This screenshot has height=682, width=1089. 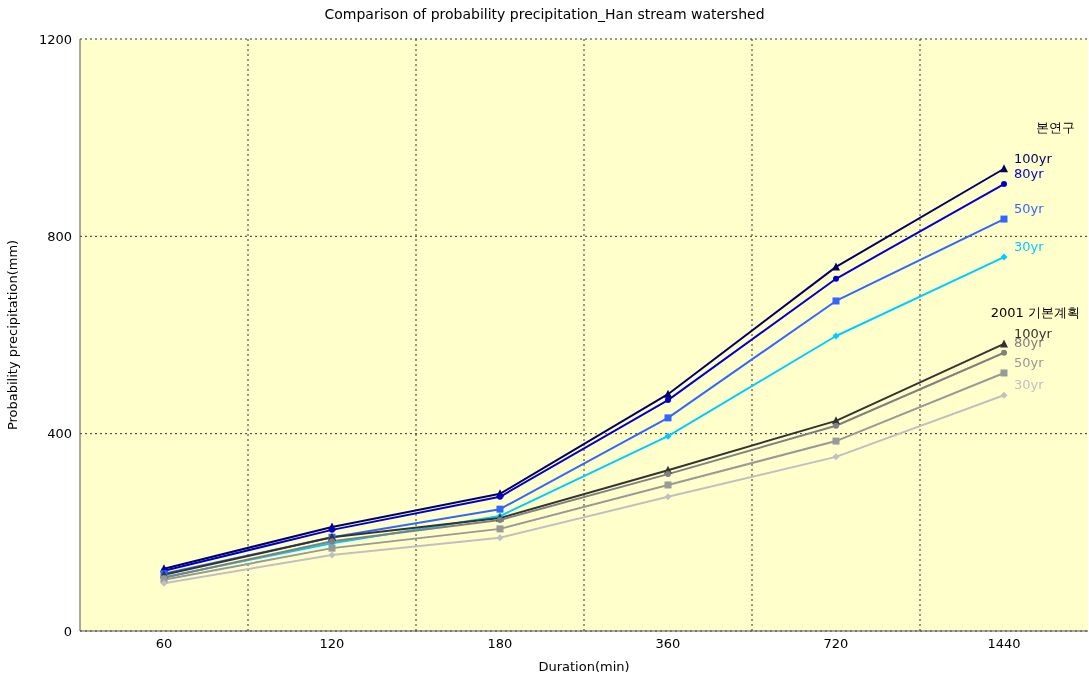 What do you see at coordinates (584, 666) in the screenshot?
I see `x-axis-title: Duration(min)` at bounding box center [584, 666].